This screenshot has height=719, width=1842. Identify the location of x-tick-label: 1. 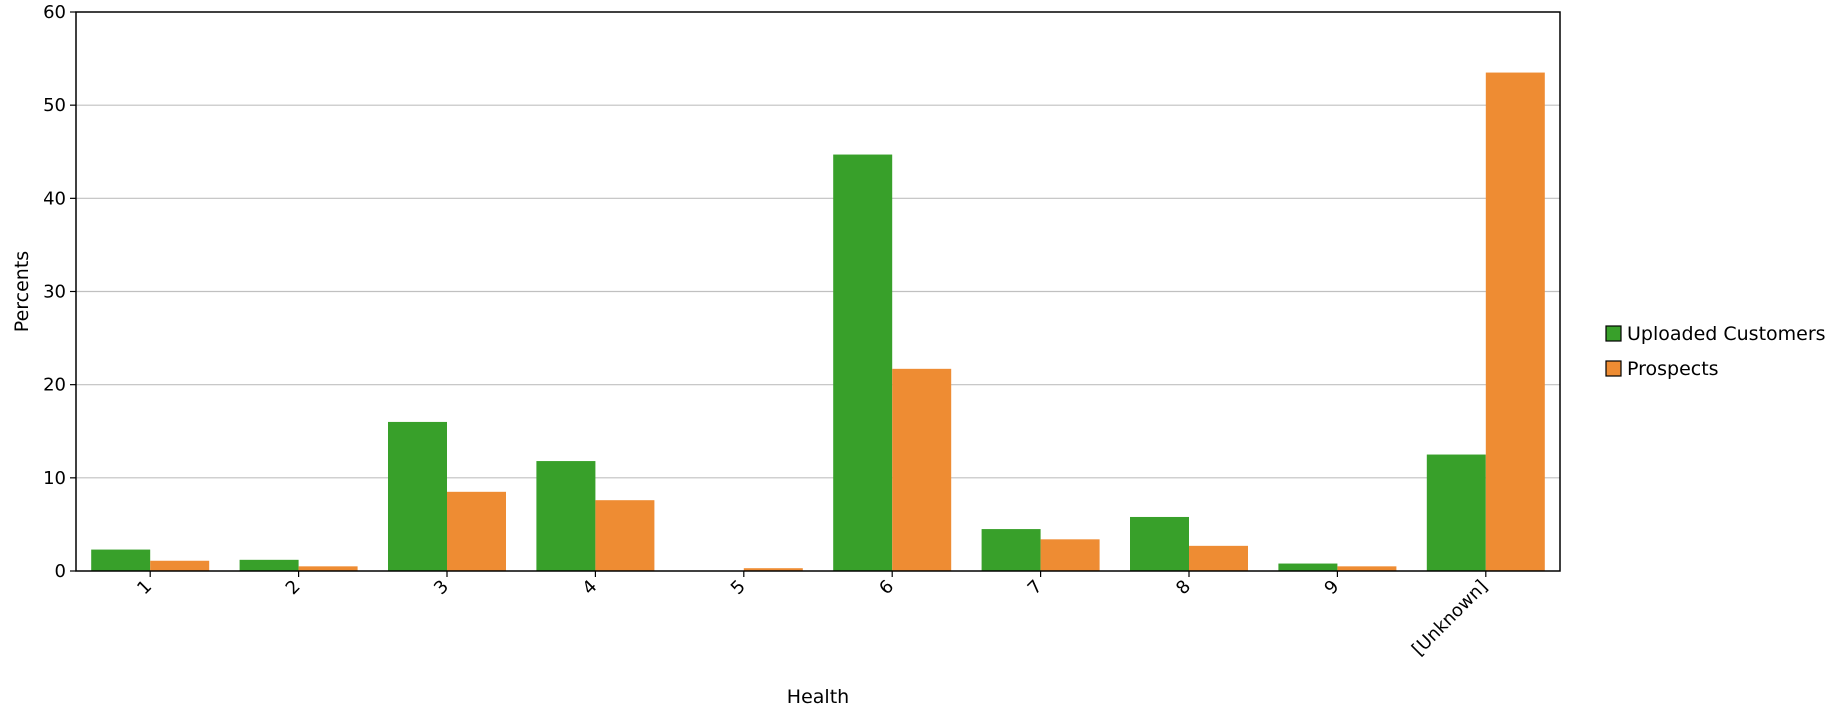
(144, 587).